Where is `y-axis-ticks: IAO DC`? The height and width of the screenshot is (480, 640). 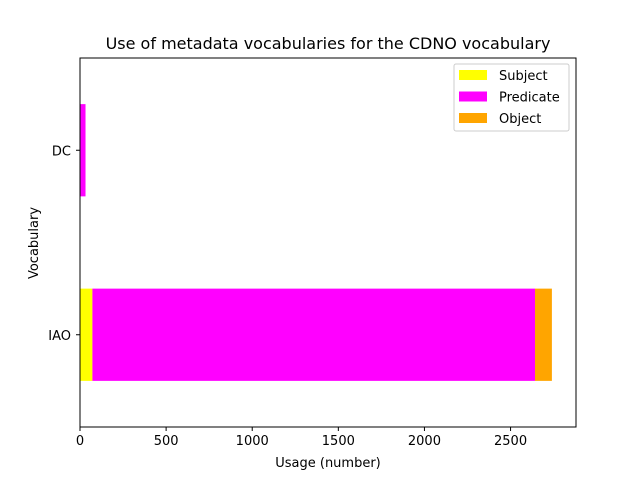 y-axis-ticks: IAO DC is located at coordinates (64, 244).